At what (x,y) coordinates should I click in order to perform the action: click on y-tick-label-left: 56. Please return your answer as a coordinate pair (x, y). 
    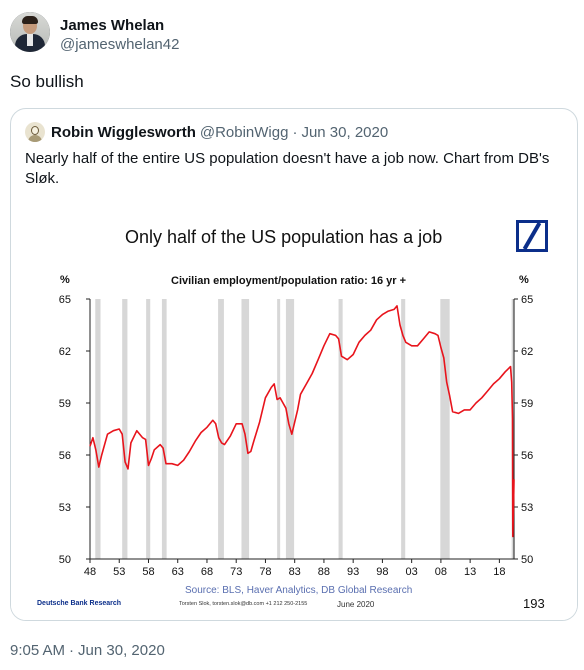
    Looking at the image, I should click on (65, 456).